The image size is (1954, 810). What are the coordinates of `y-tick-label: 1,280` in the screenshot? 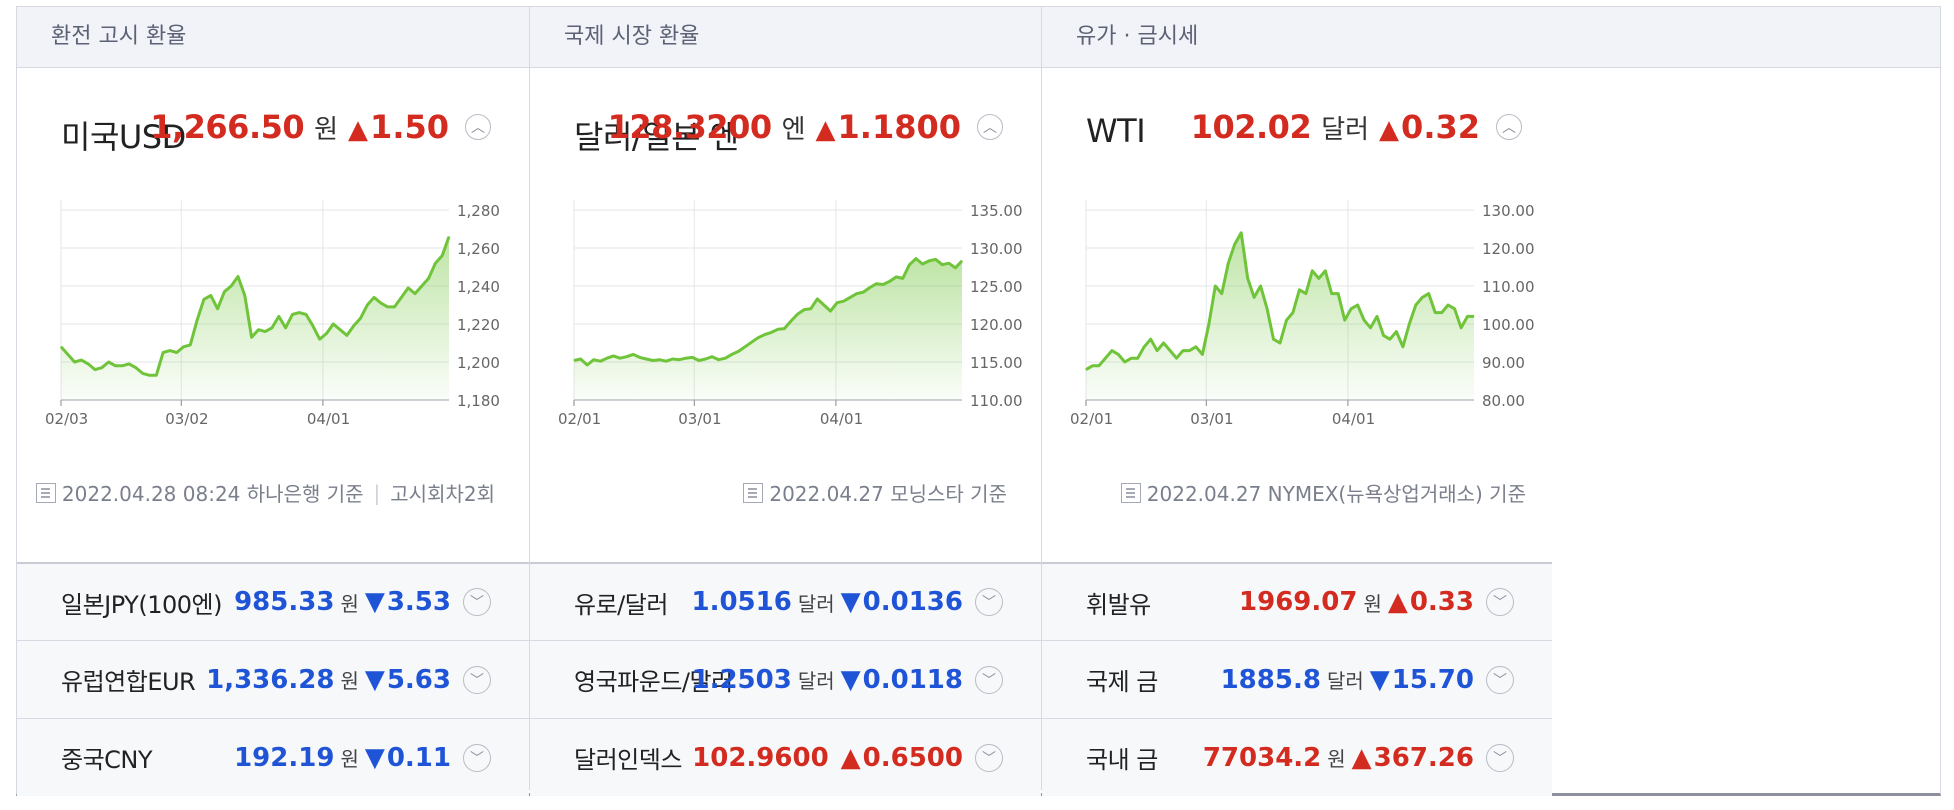 It's located at (478, 211).